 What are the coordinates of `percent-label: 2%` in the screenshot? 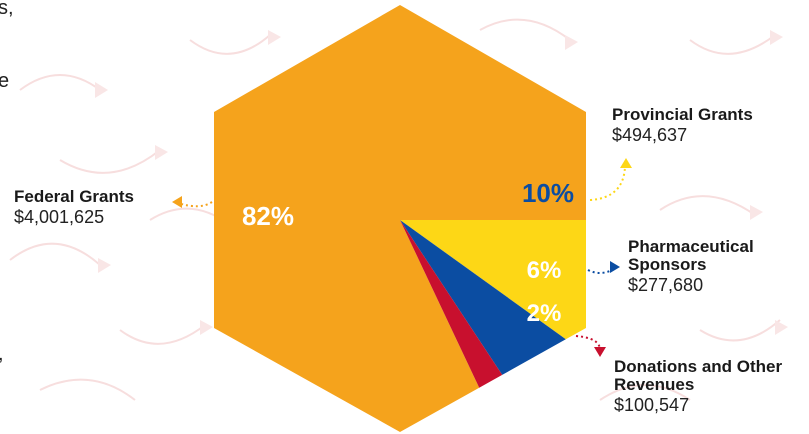 It's located at (544, 313).